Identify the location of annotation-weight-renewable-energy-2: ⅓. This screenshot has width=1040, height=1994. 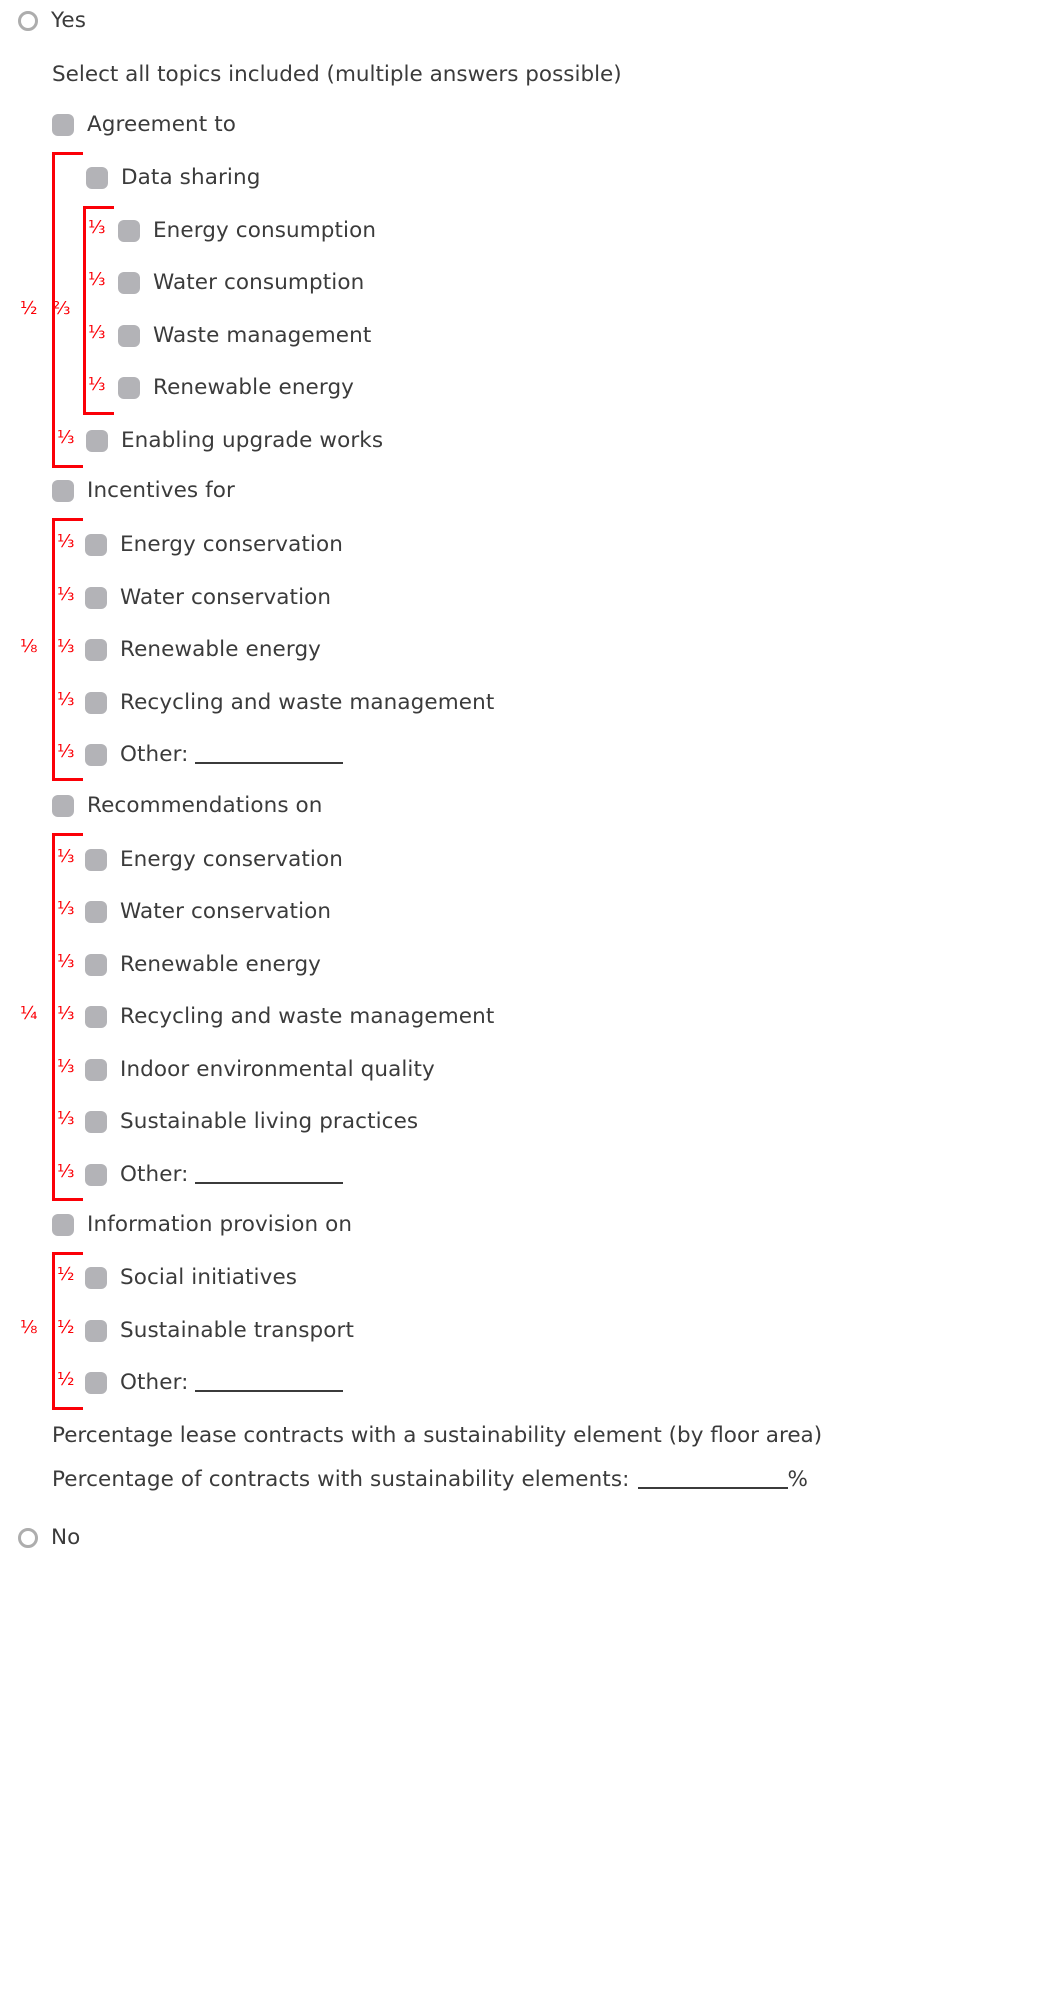
(66, 646).